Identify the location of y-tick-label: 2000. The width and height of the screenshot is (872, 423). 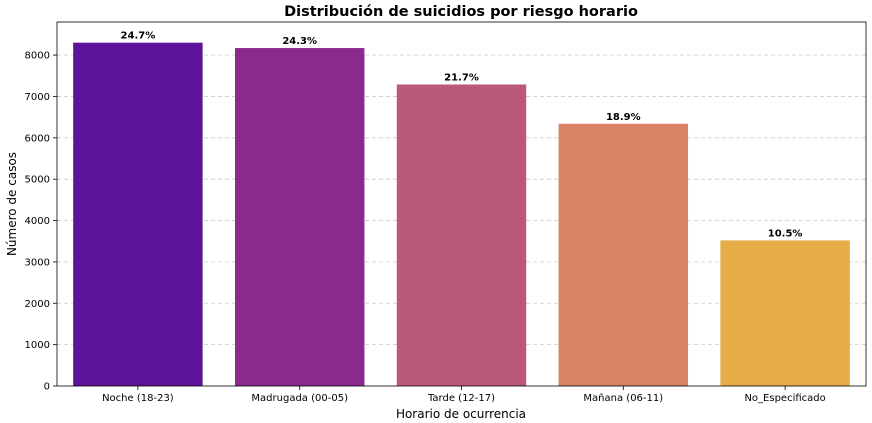
(37, 304).